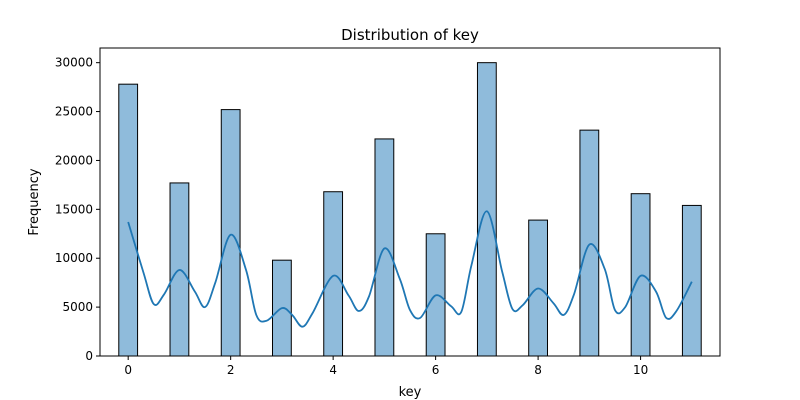 Image resolution: width=800 pixels, height=400 pixels. What do you see at coordinates (77, 307) in the screenshot?
I see `y-tick-label: 5000` at bounding box center [77, 307].